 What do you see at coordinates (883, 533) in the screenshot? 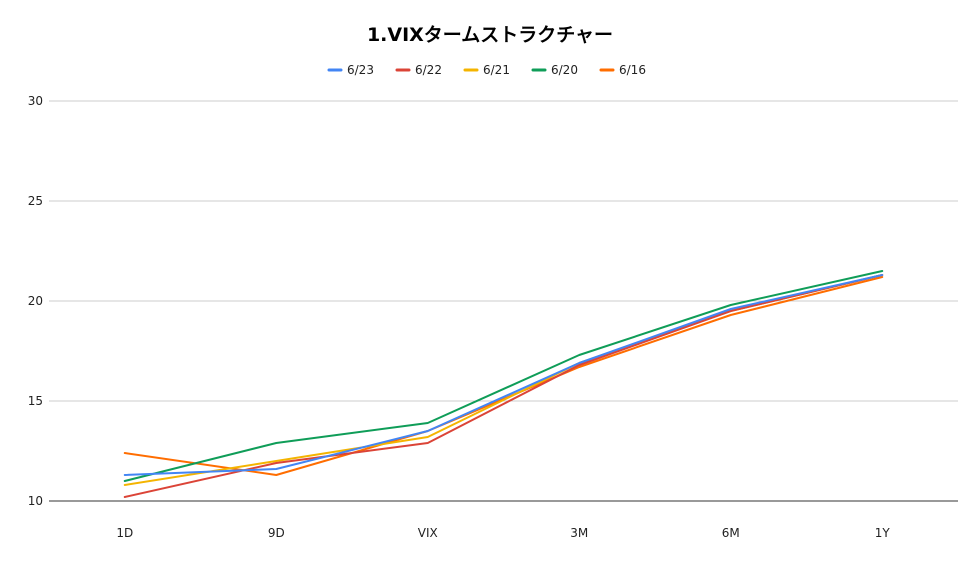
I see `x-tick-label: 1Y` at bounding box center [883, 533].